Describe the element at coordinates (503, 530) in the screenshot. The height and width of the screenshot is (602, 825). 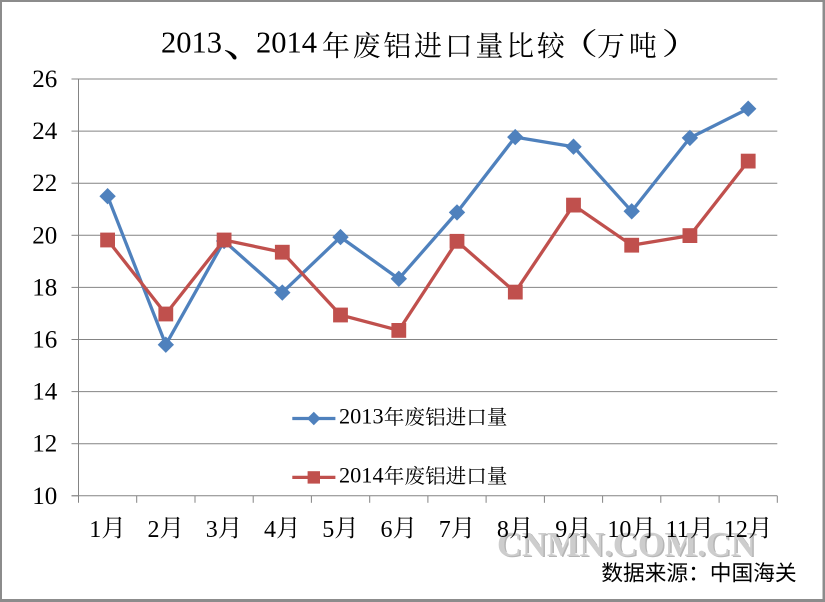
I see `svg-text: 8` at that location.